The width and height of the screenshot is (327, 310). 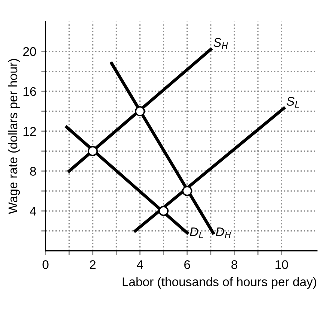 I want to click on series-label: S$_{H}$, so click(x=221, y=44).